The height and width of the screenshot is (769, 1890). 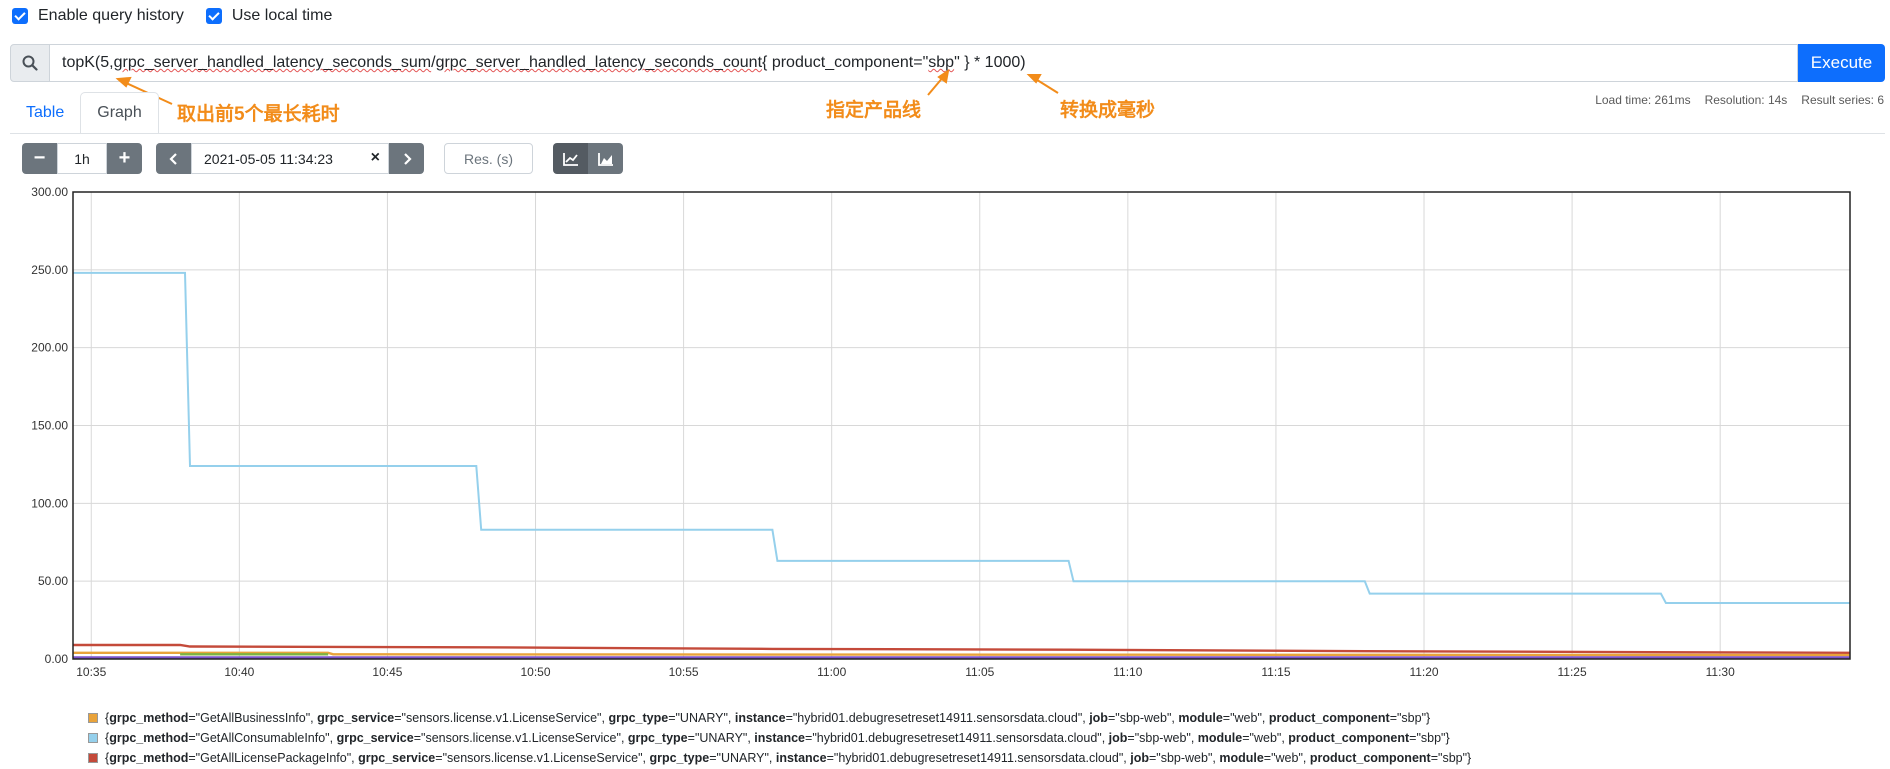 I want to click on next-time-button, so click(x=406, y=158).